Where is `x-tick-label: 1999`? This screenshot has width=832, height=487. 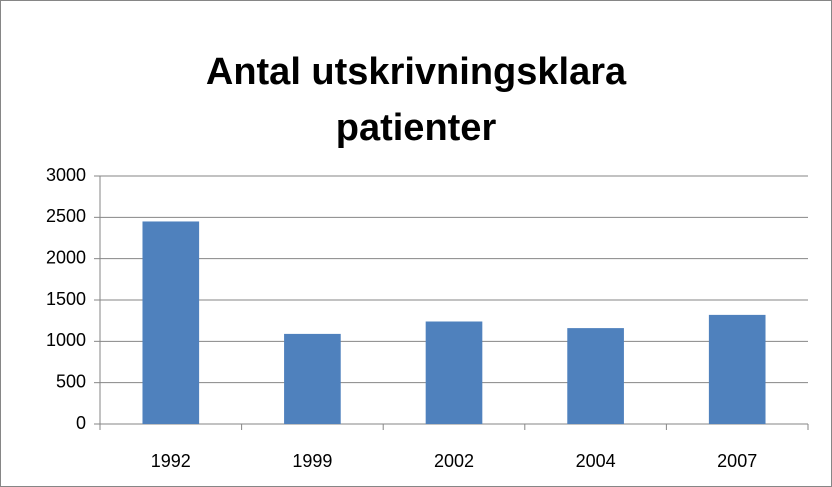
x-tick-label: 1999 is located at coordinates (312, 461).